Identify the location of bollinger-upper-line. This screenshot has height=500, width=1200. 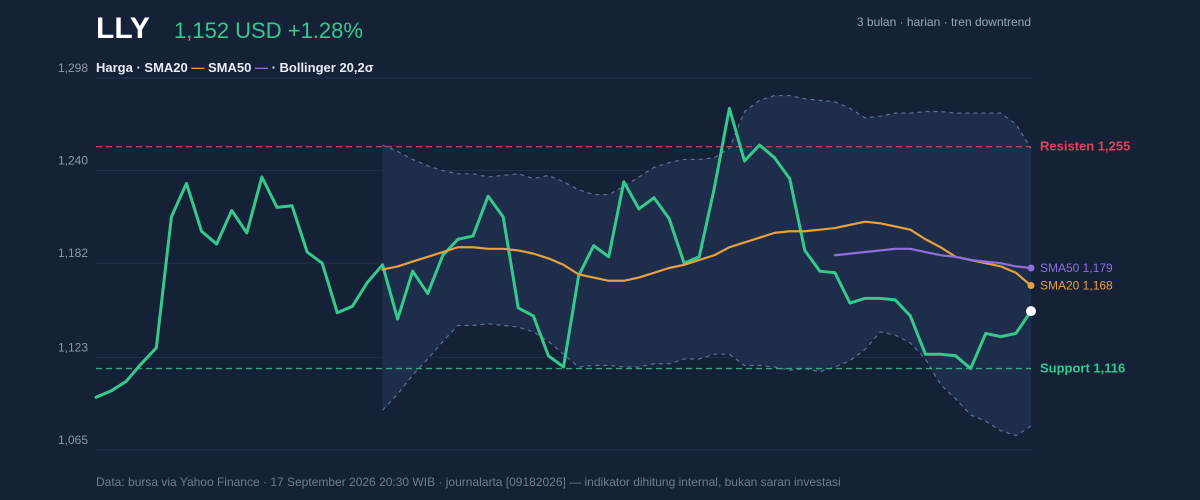
(707, 145).